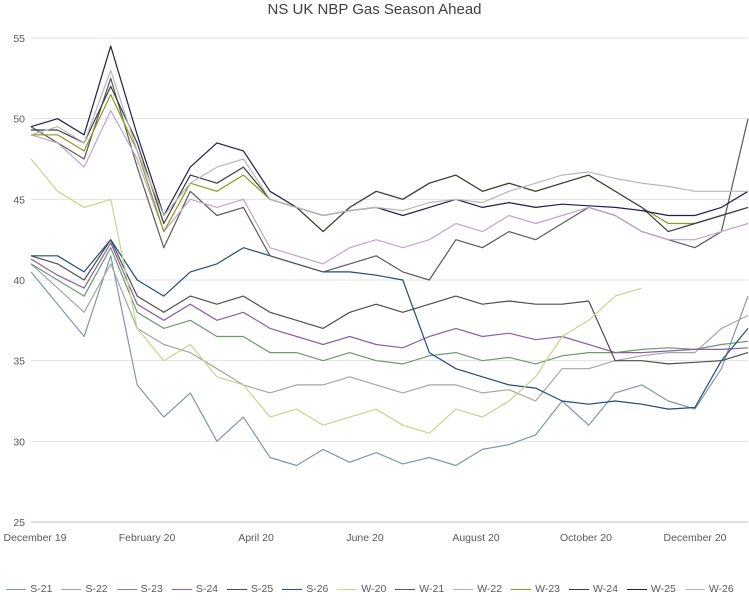 This screenshot has width=749, height=600. I want to click on chart-title: NS UK NBP Gas Season Ahead, so click(374, 9).